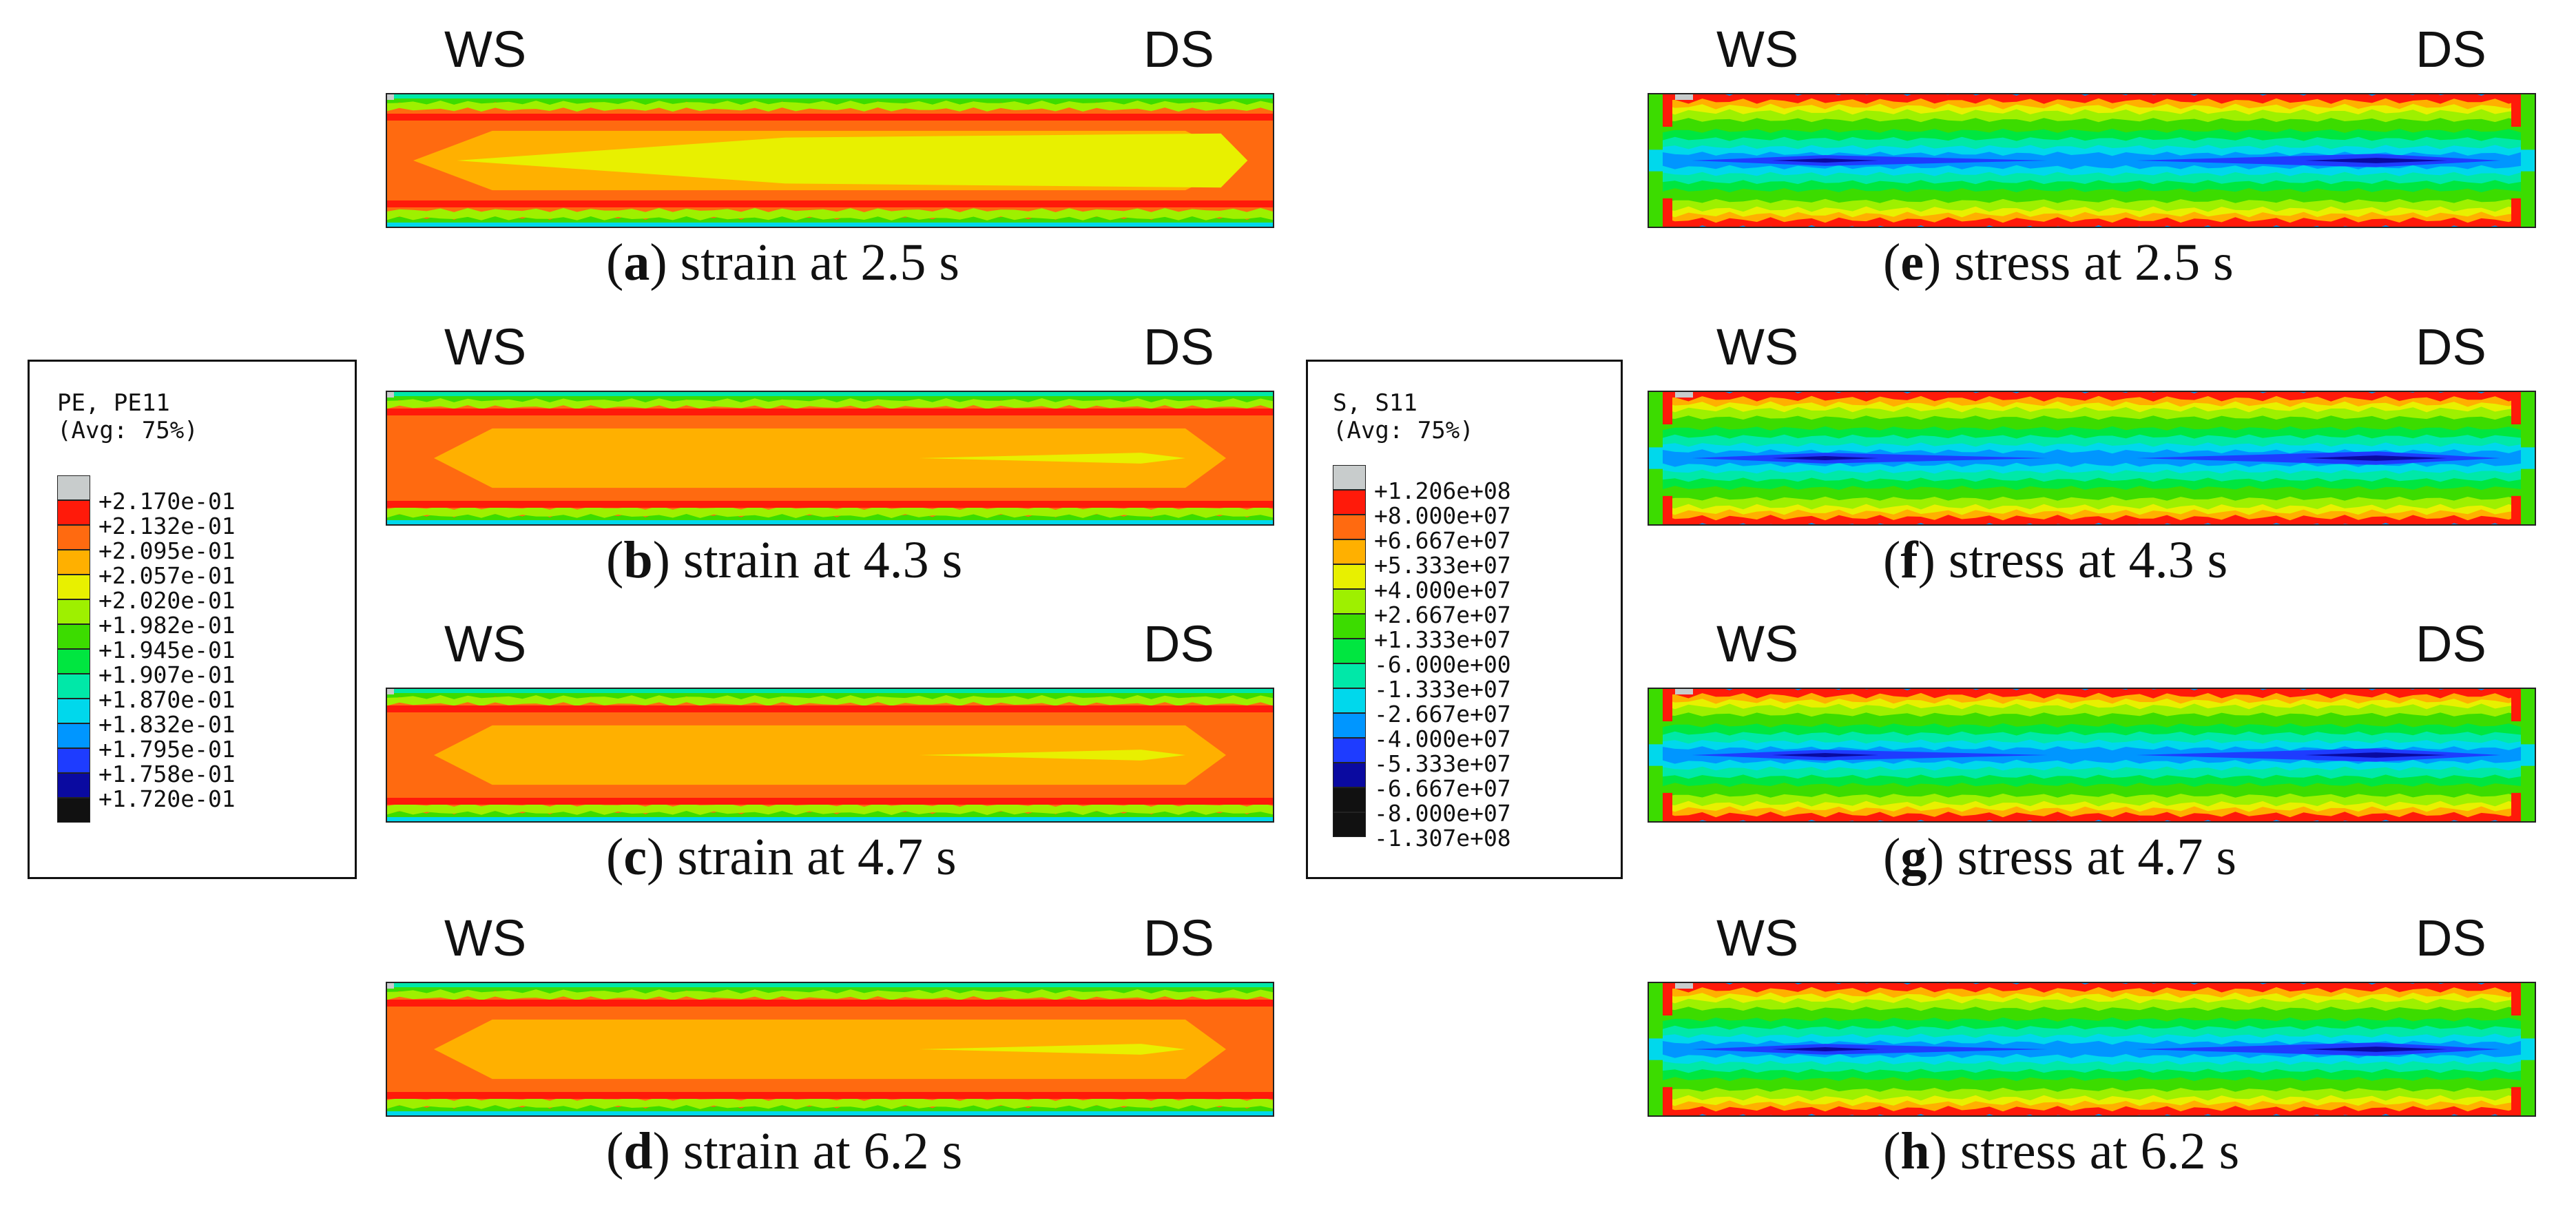  What do you see at coordinates (167, 600) in the screenshot?
I see `legend-value: +2.020e-01` at bounding box center [167, 600].